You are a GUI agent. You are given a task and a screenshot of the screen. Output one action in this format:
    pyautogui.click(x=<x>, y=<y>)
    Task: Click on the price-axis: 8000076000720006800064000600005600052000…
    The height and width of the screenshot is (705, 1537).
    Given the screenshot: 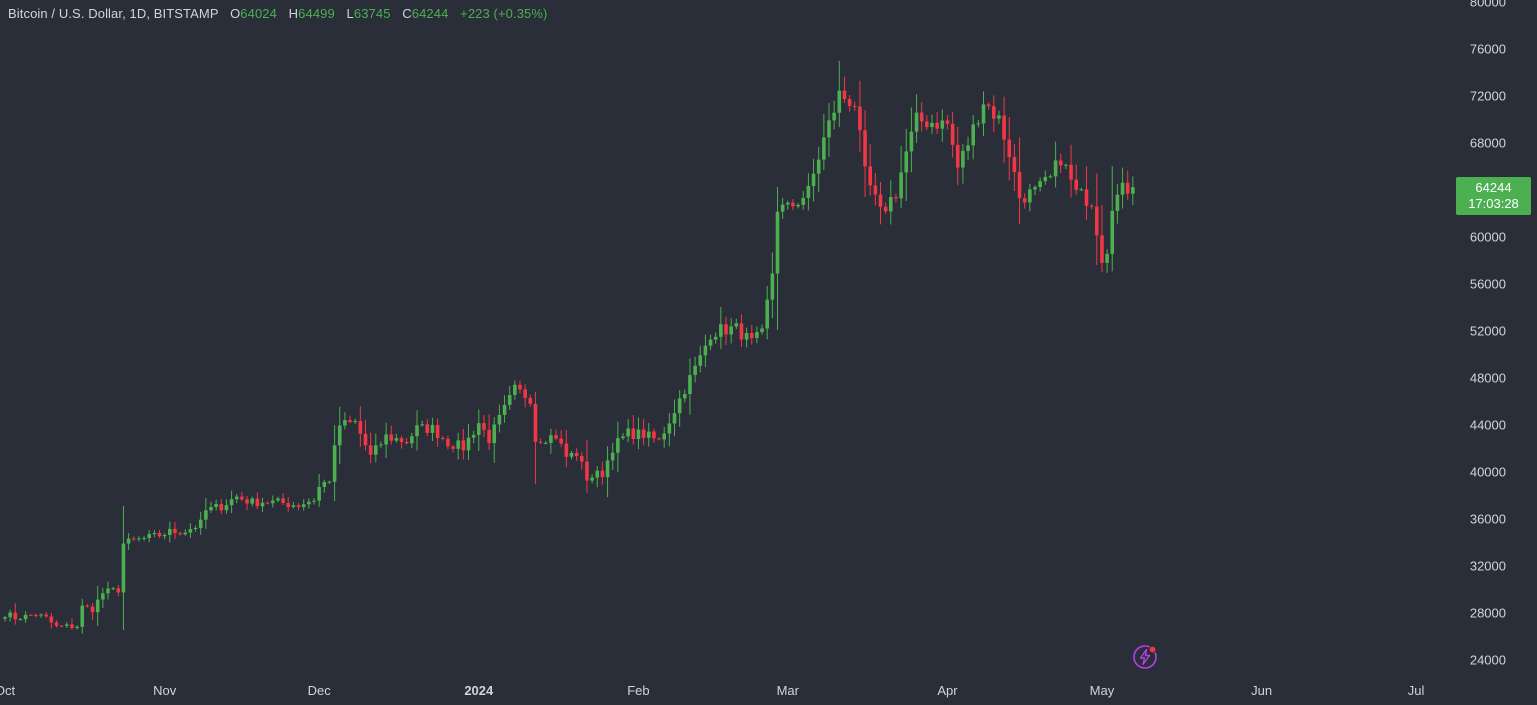 What is the action you would take?
    pyautogui.click(x=1488, y=334)
    